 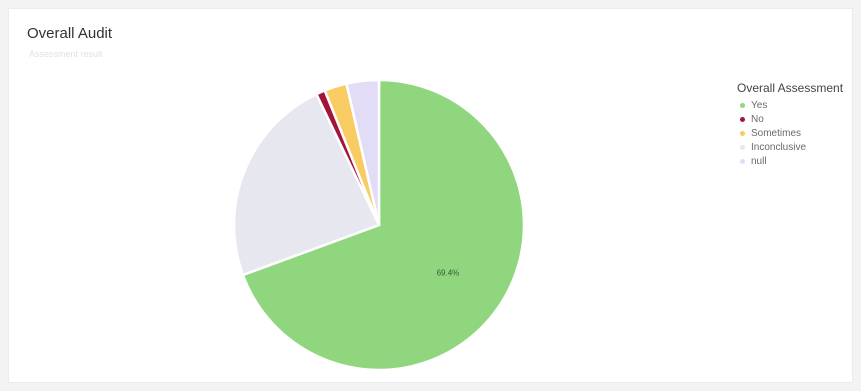 I want to click on pie-slice-inconclusive, so click(x=306, y=184).